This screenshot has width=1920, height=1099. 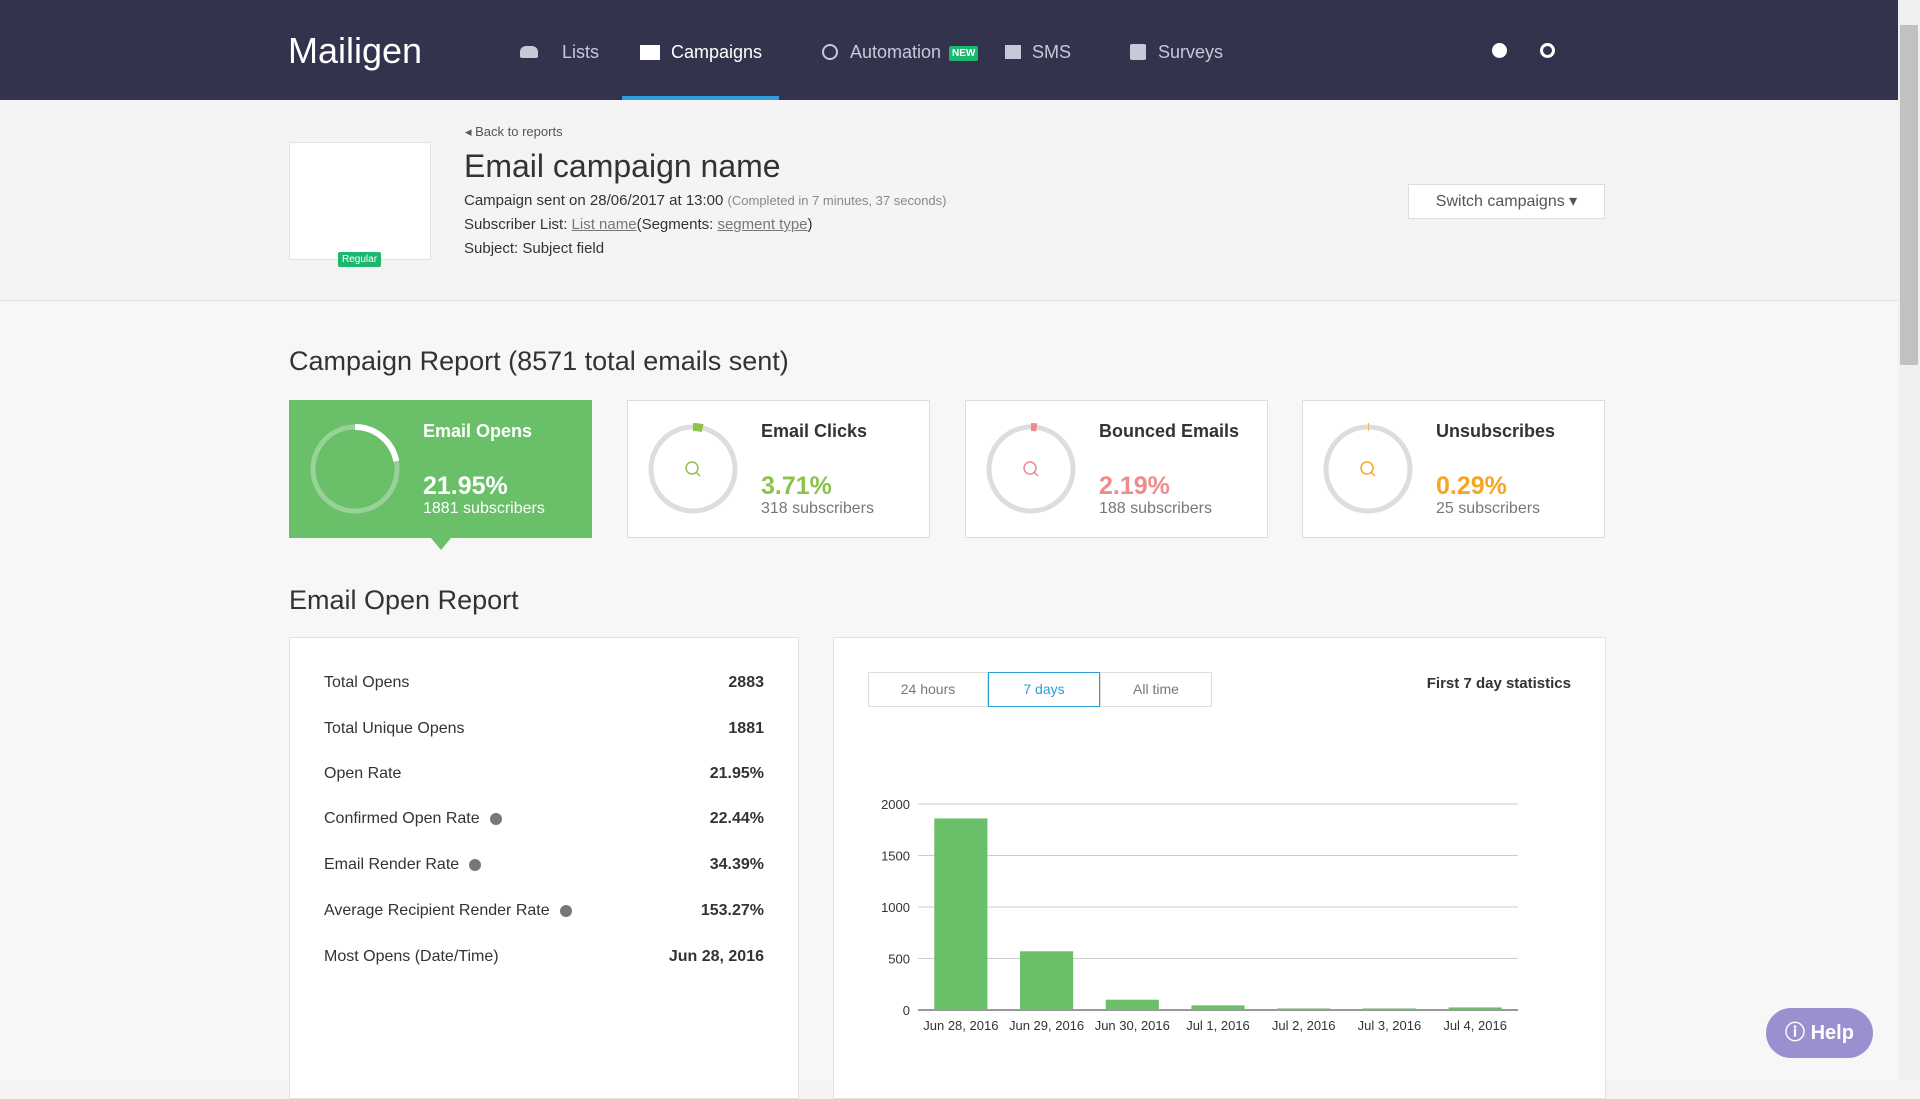 I want to click on card-subscribers: 1881 subscribers, so click(x=484, y=508).